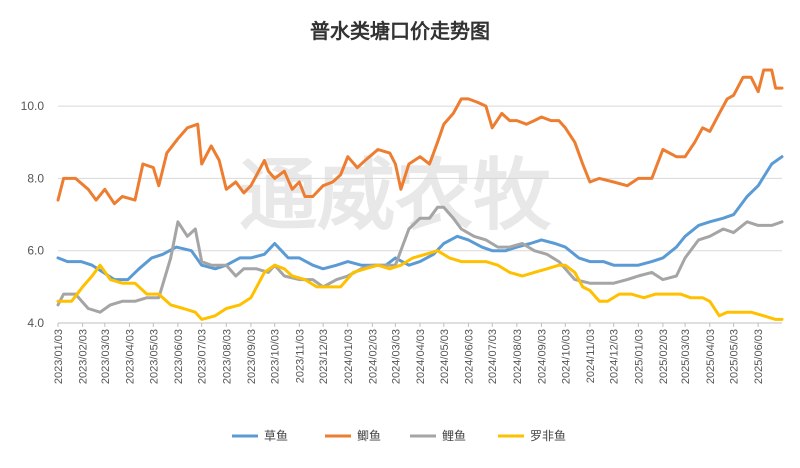 This screenshot has width=800, height=468. I want to click on x-tick-label: 2023/07/03, so click(203, 356).